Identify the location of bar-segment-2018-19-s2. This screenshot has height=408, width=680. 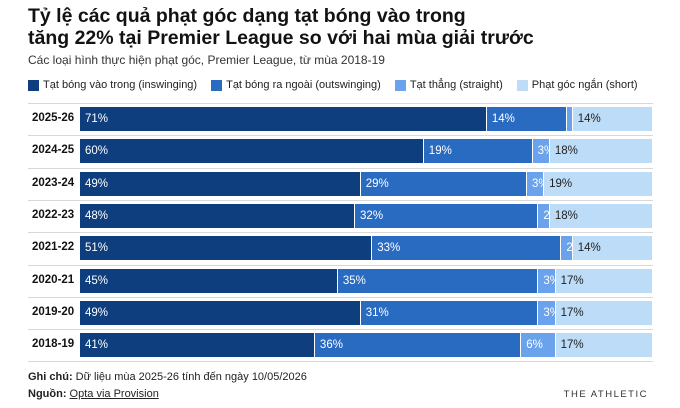
(538, 345).